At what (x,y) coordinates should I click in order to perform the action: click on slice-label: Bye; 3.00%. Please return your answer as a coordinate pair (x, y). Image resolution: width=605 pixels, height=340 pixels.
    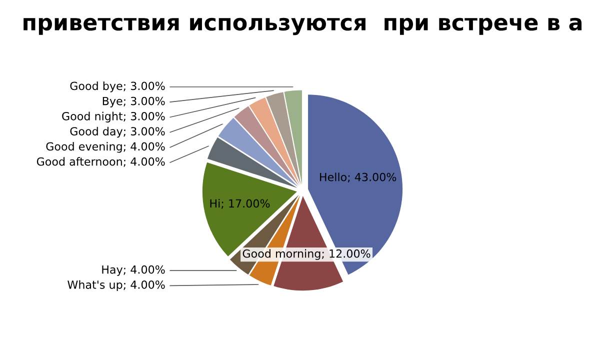
    Looking at the image, I should click on (133, 102).